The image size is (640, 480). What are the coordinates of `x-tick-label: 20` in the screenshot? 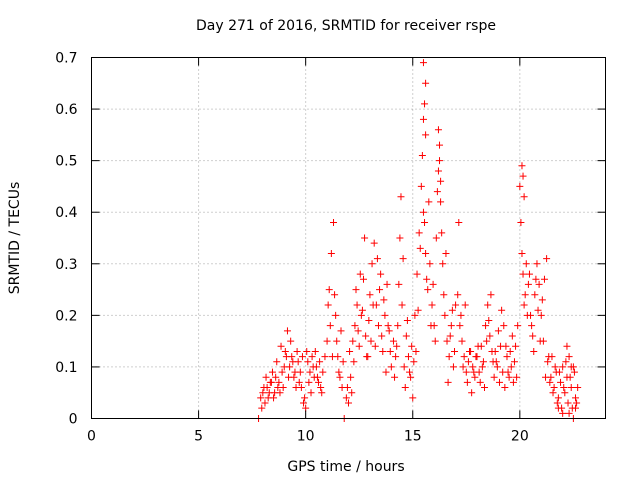 It's located at (520, 437).